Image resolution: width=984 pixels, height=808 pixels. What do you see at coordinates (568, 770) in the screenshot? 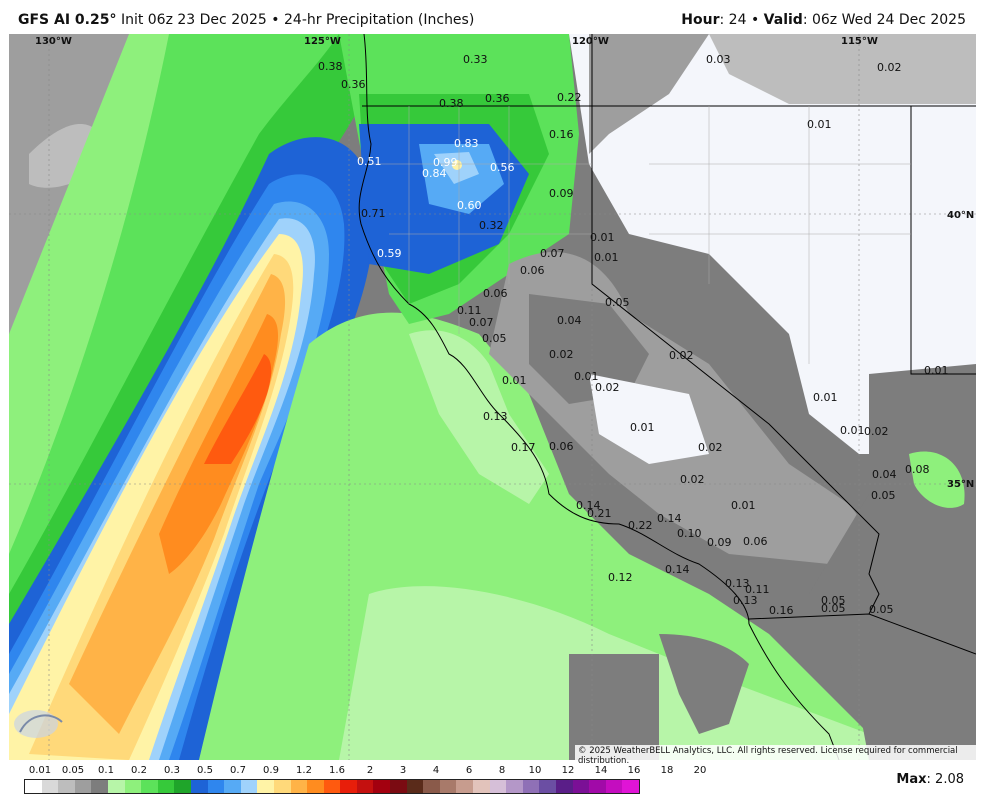
I see `colorbar-label: 12` at bounding box center [568, 770].